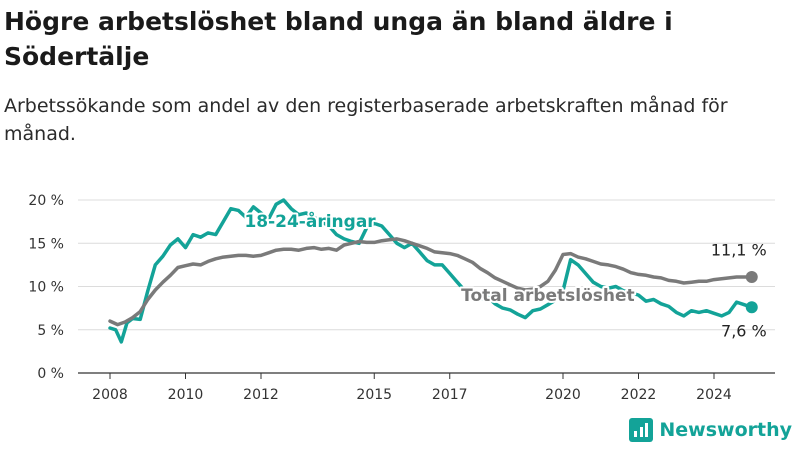 Image resolution: width=800 pixels, height=450 pixels. I want to click on y-tick-label: 0 %, so click(50, 374).